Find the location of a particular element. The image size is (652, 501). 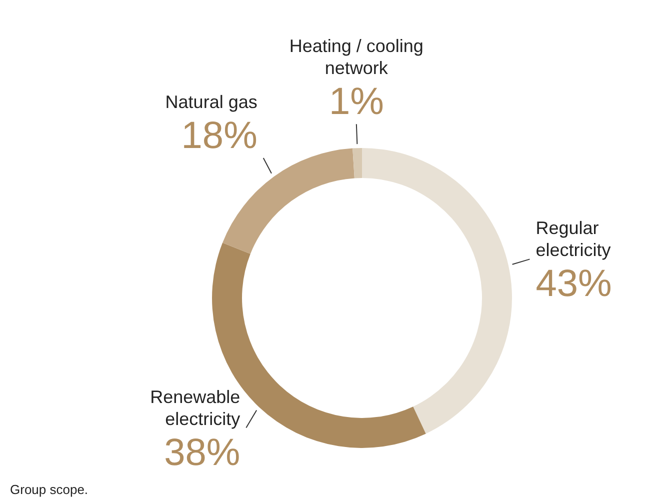

slice-label: Natural gas is located at coordinates (211, 102).